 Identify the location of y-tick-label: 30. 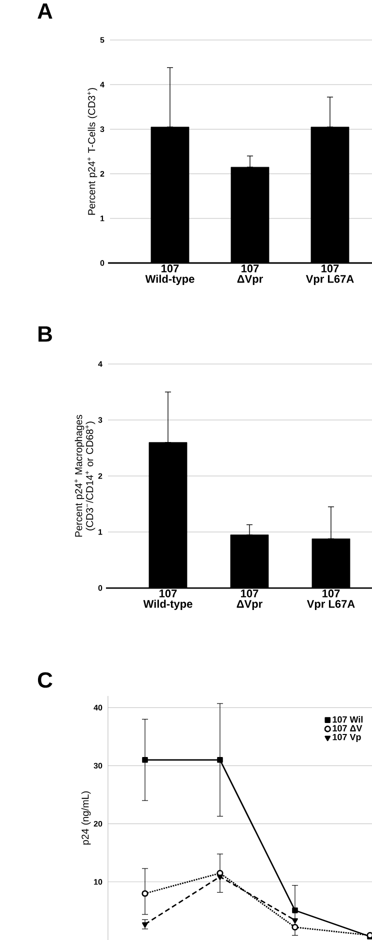
(98, 765).